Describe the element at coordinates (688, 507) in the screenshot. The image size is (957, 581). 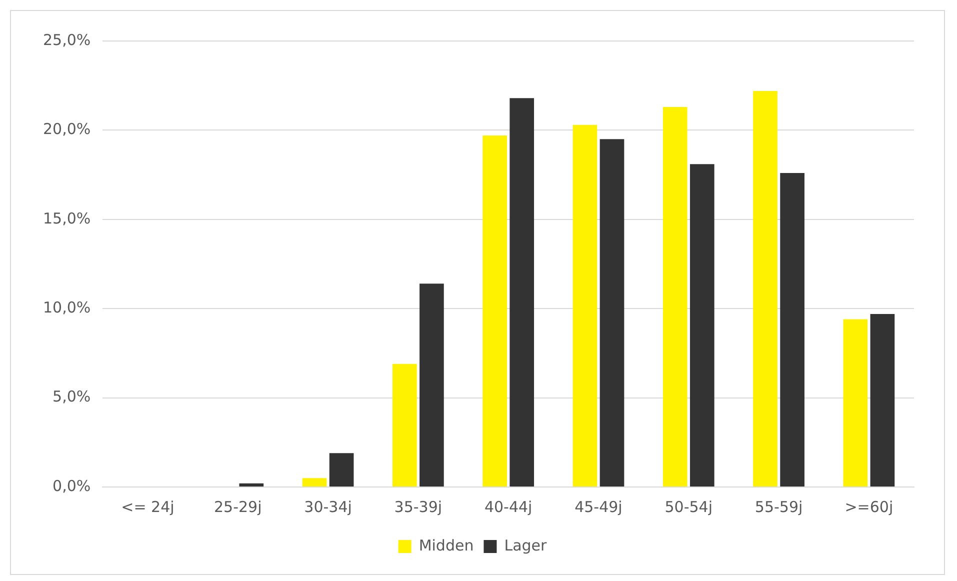
I see `x-tick-label: 50-54j` at that location.